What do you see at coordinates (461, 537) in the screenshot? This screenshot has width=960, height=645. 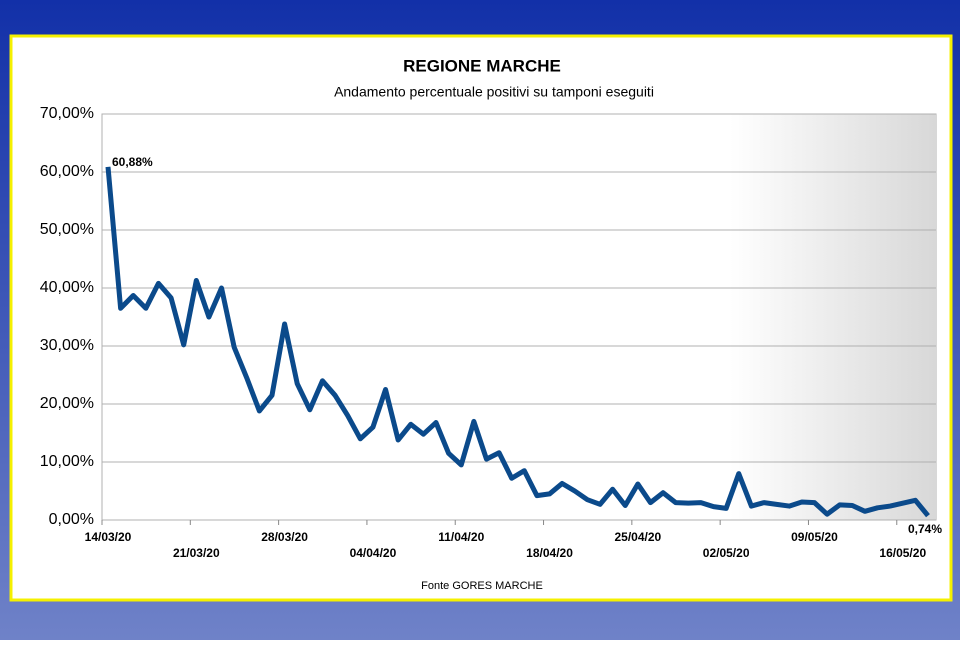 I see `x-tick-label: 11/04/20` at bounding box center [461, 537].